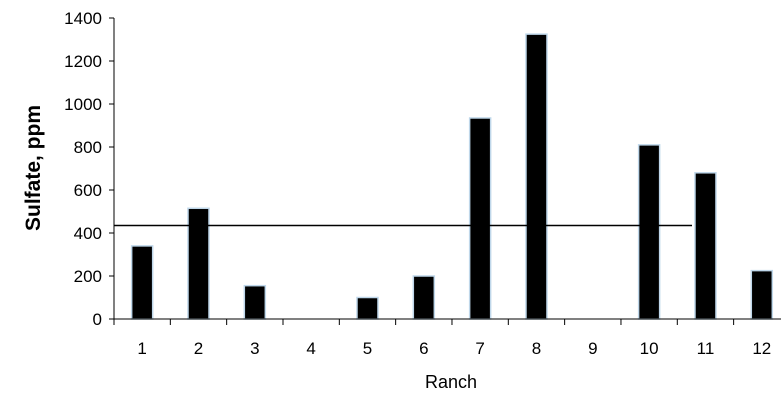 The width and height of the screenshot is (781, 399). Describe the element at coordinates (451, 382) in the screenshot. I see `x-axis-title: Ranch` at that location.